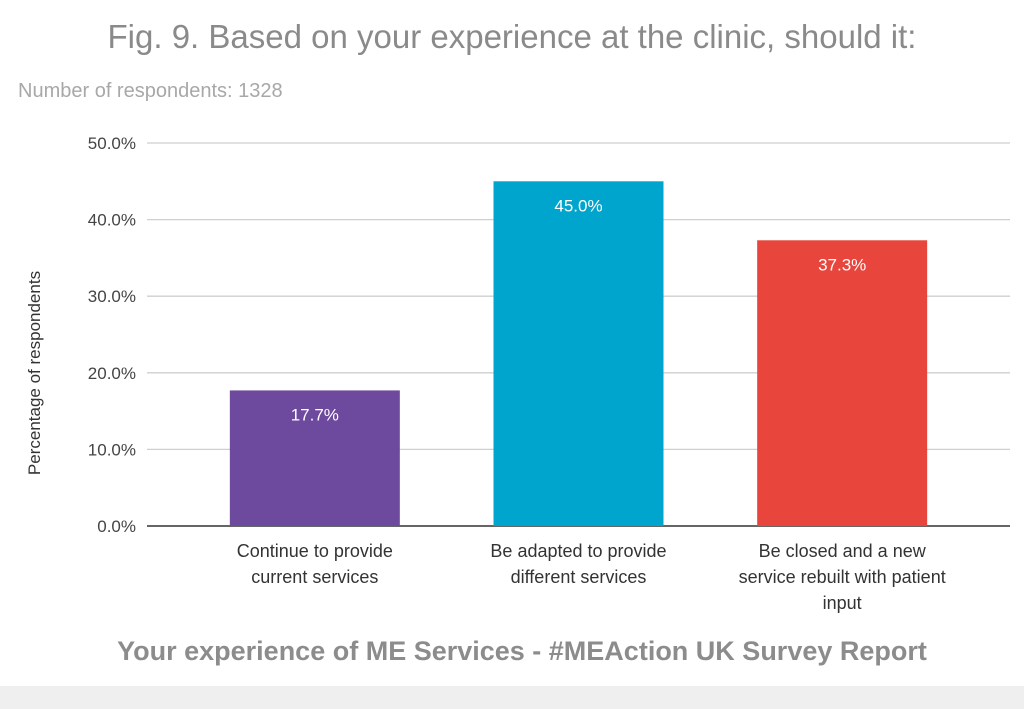  Describe the element at coordinates (315, 414) in the screenshot. I see `data-label: 17.7%` at that location.